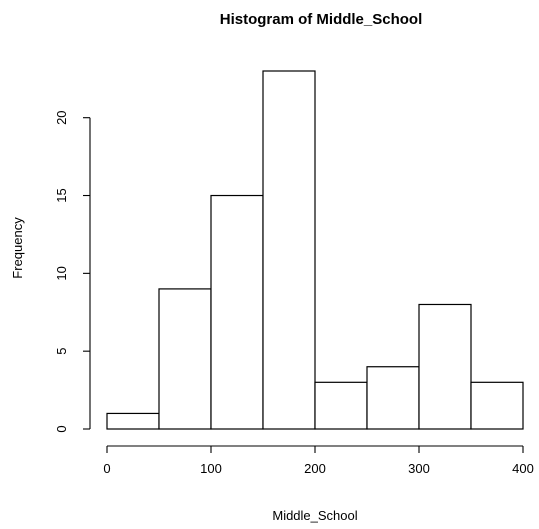  Describe the element at coordinates (61, 117) in the screenshot. I see `y-tick-label-20: 20` at that location.